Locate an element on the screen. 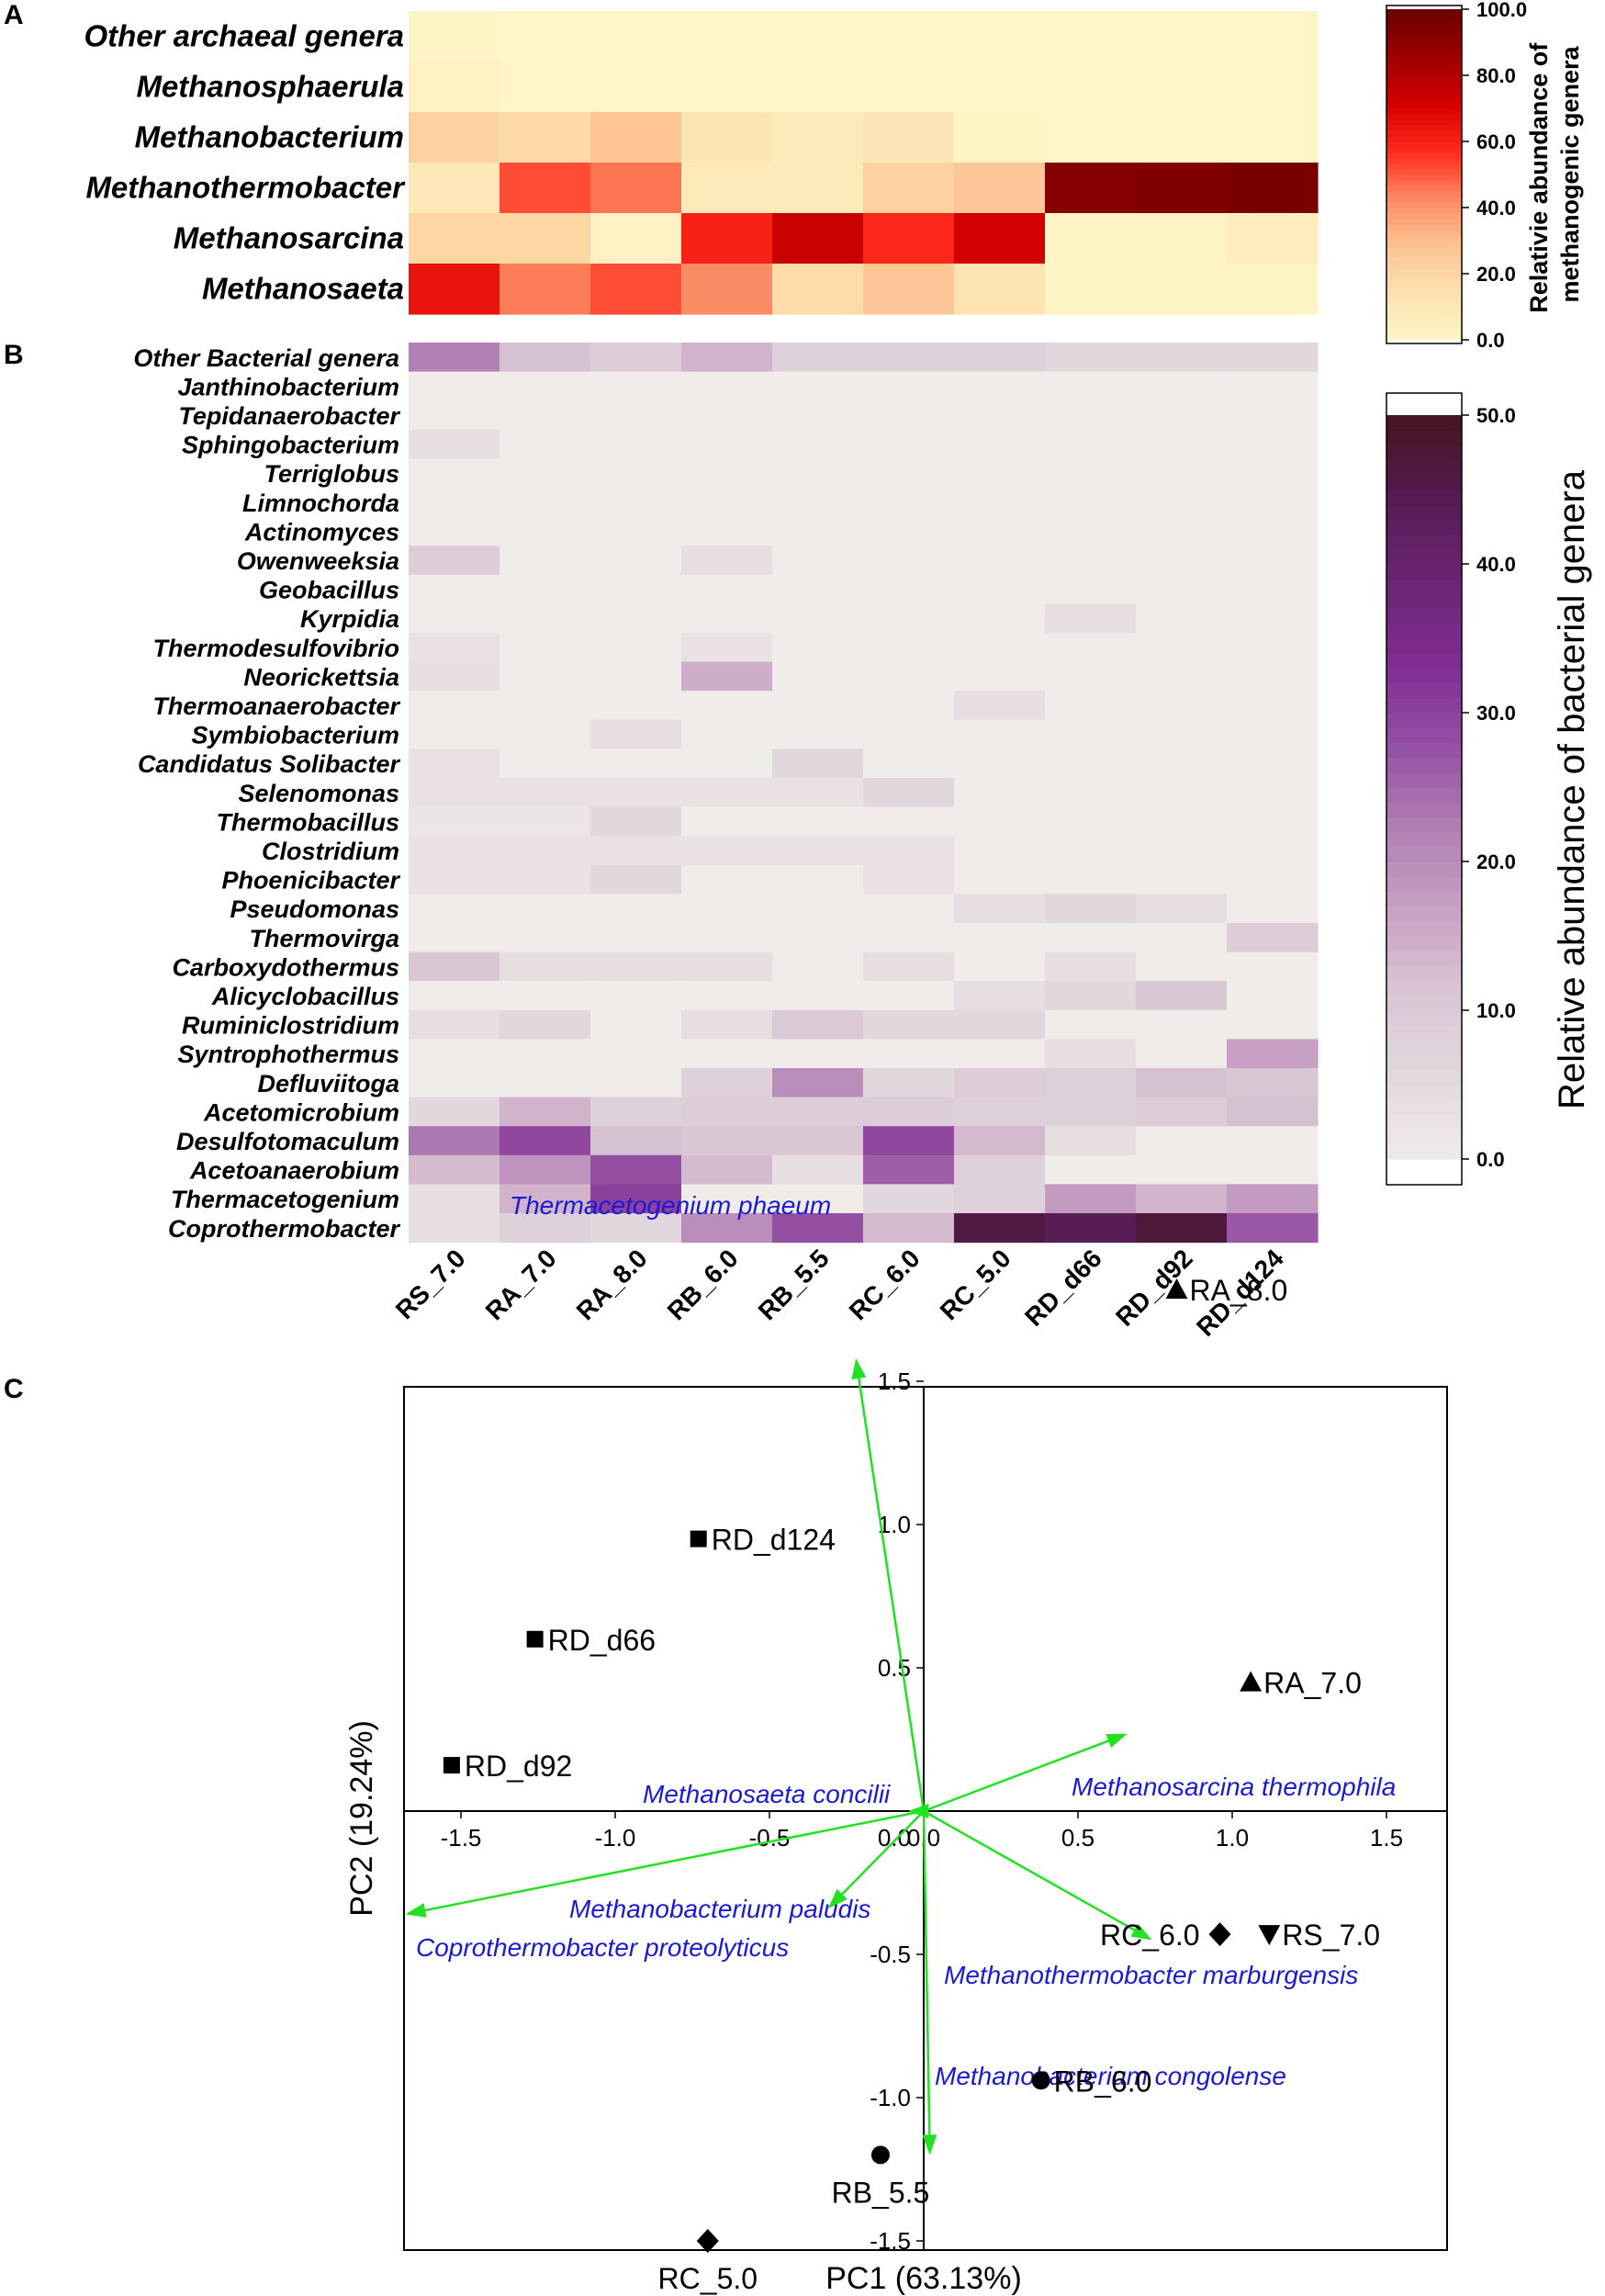 The height and width of the screenshot is (2296, 1605). heatmap-a-cell-other-archaeal-genera-rd-d92 is located at coordinates (1182, 36).